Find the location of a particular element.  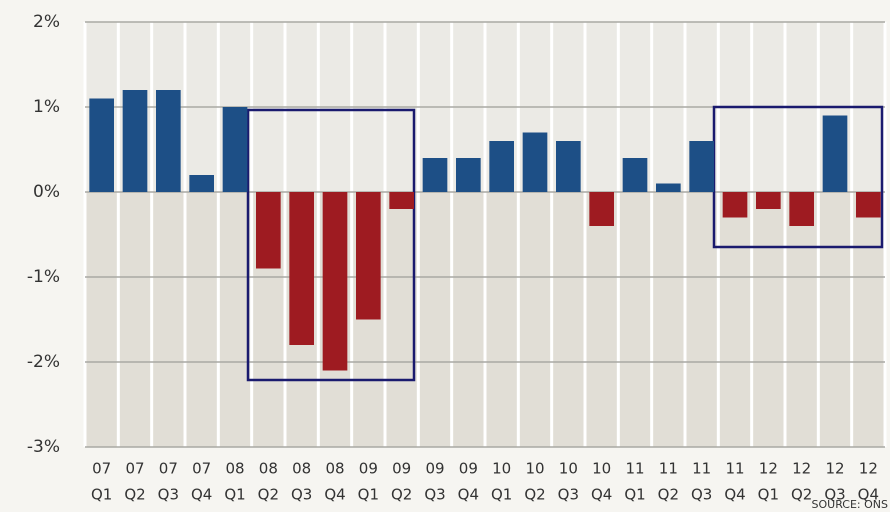

y-tick-label: 0% is located at coordinates (46, 192).